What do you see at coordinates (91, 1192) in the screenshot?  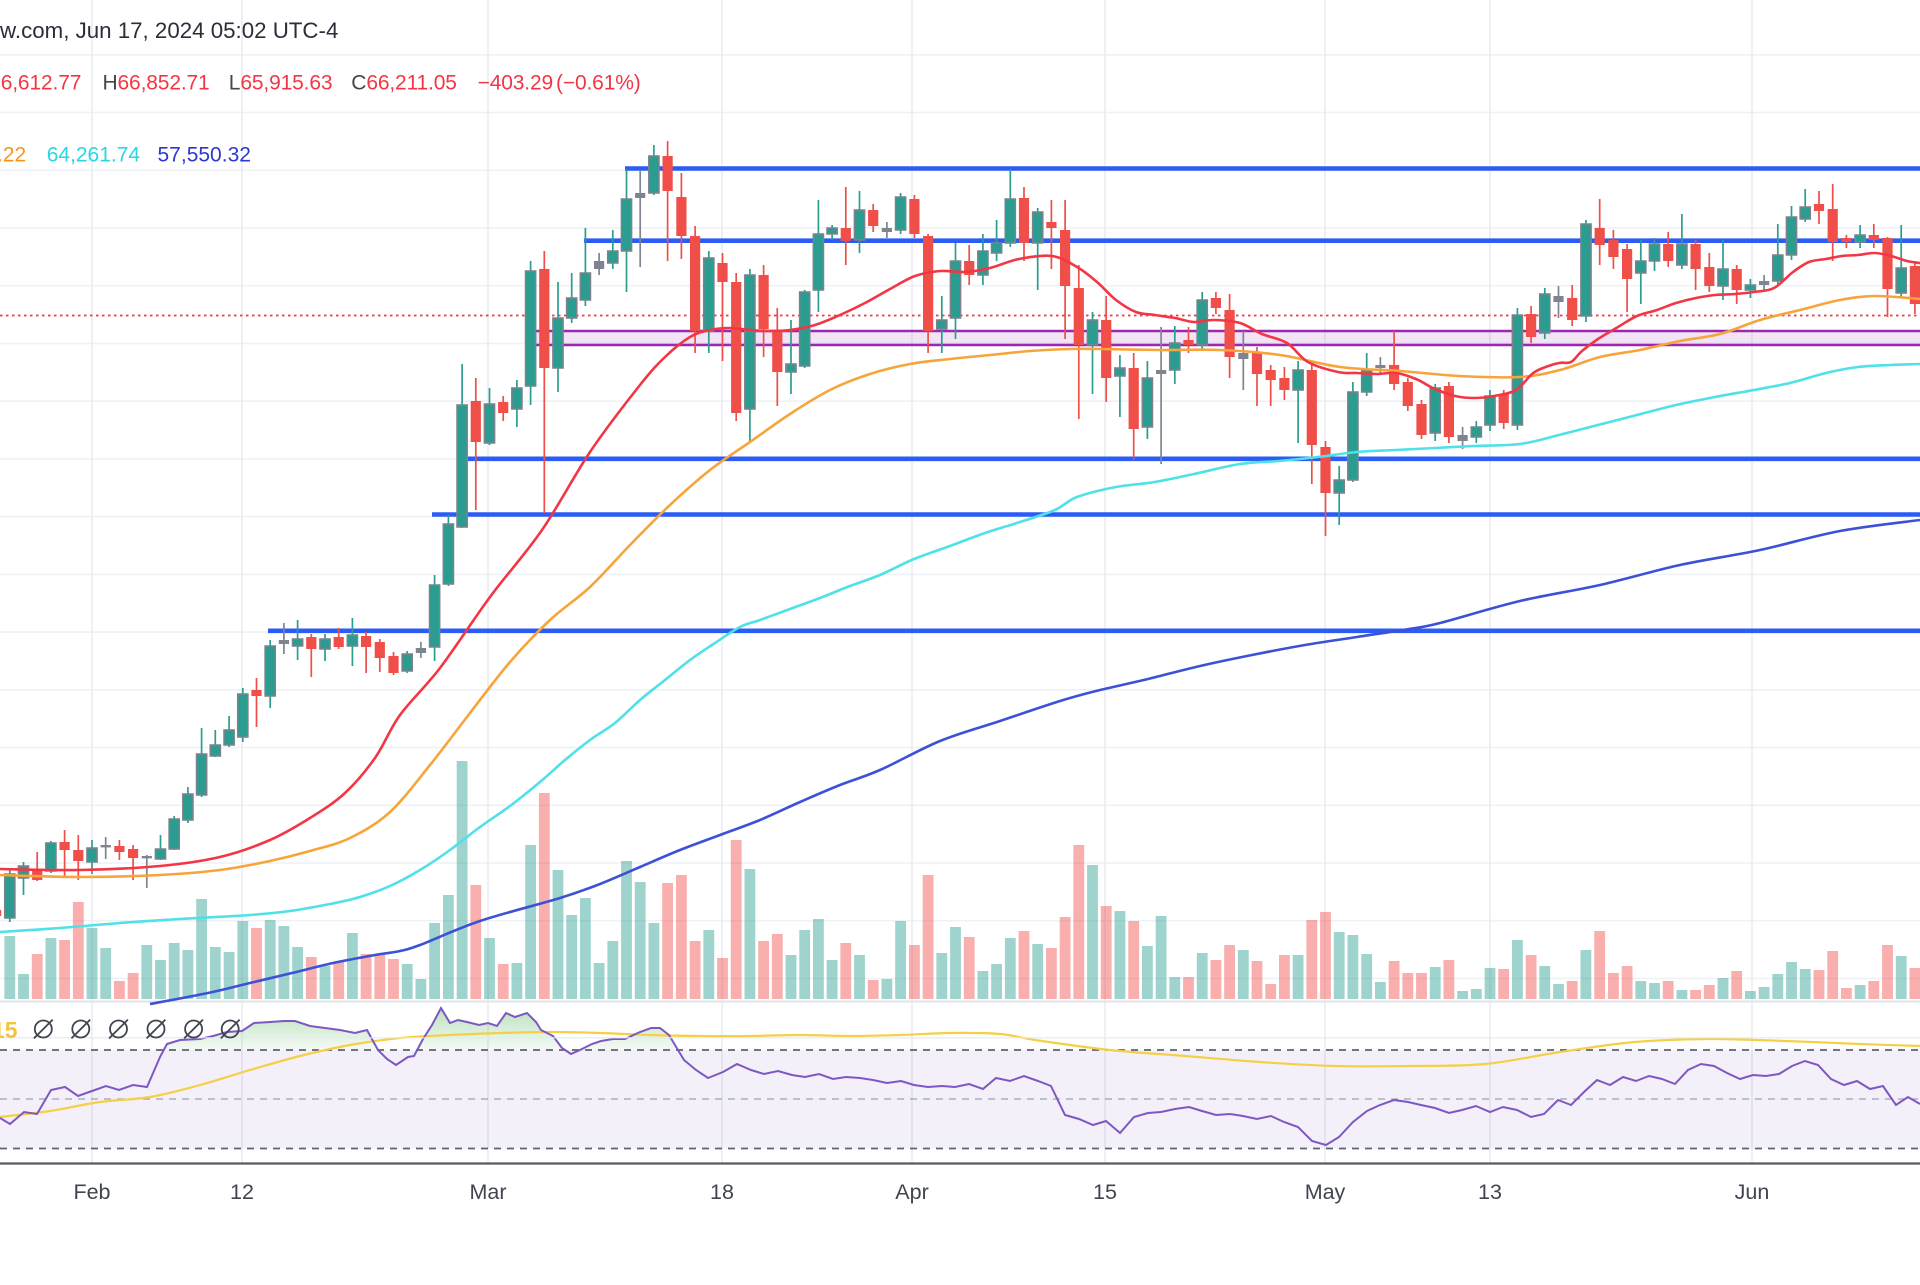 I see `svg-text: Feb` at bounding box center [91, 1192].